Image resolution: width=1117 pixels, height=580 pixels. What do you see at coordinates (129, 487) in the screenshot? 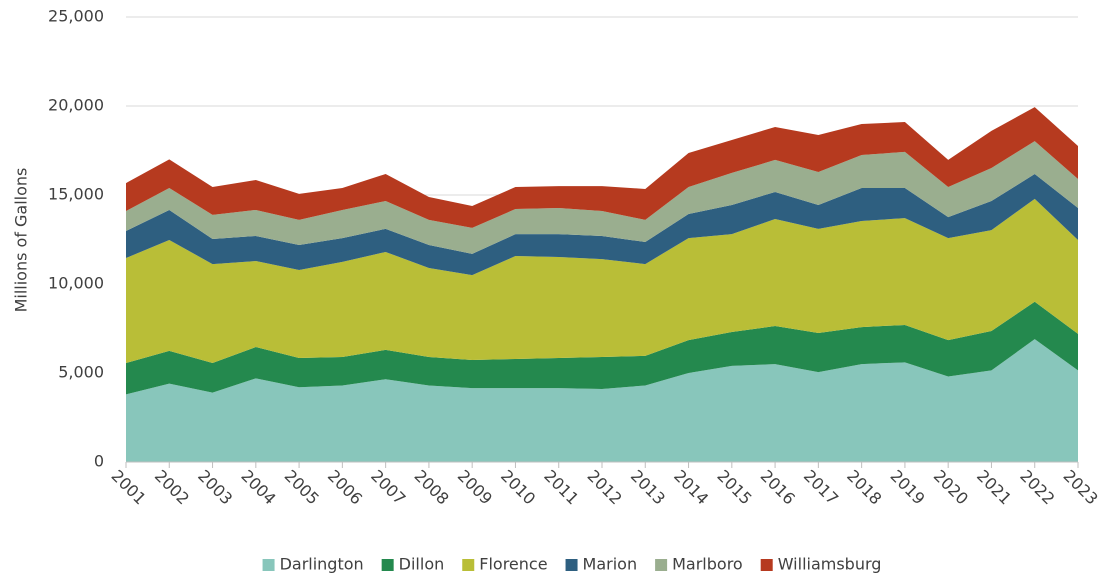
I see `x-tick-label: 2001` at bounding box center [129, 487].